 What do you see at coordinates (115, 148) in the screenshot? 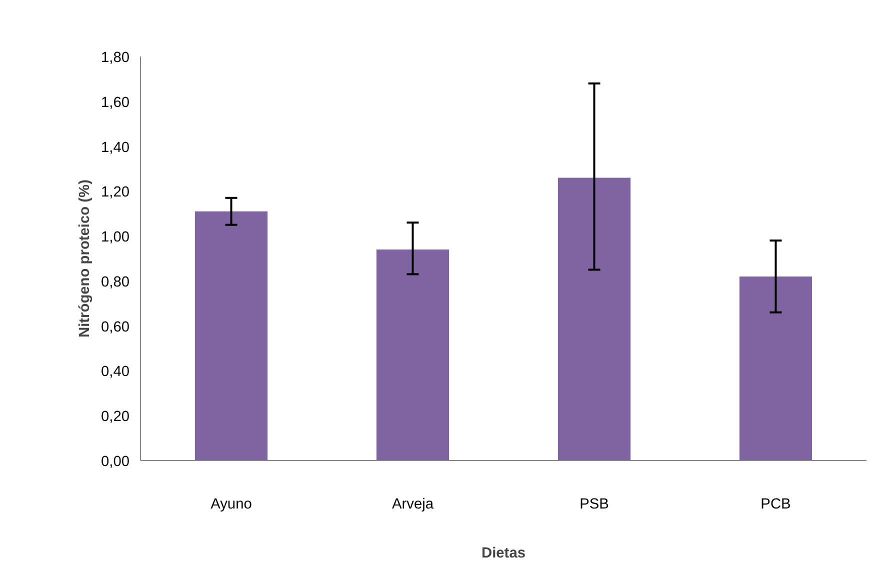
I see `y-tick-label: 1,40` at bounding box center [115, 148].